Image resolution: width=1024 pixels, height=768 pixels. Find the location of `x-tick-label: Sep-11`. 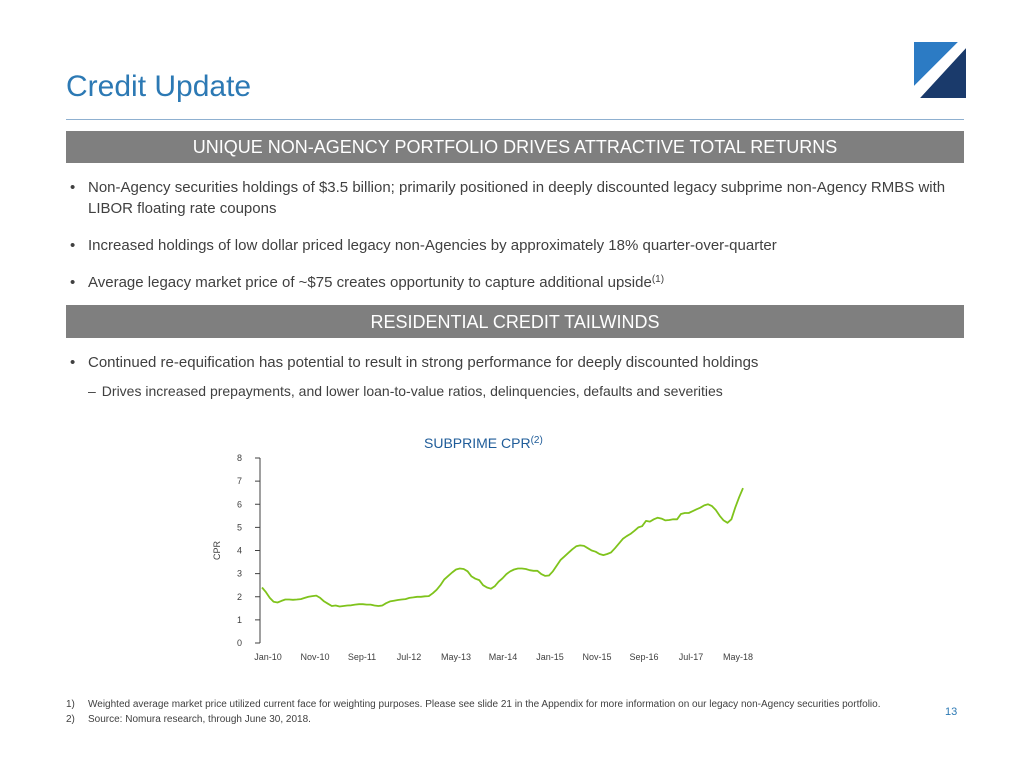

x-tick-label: Sep-11 is located at coordinates (362, 657).